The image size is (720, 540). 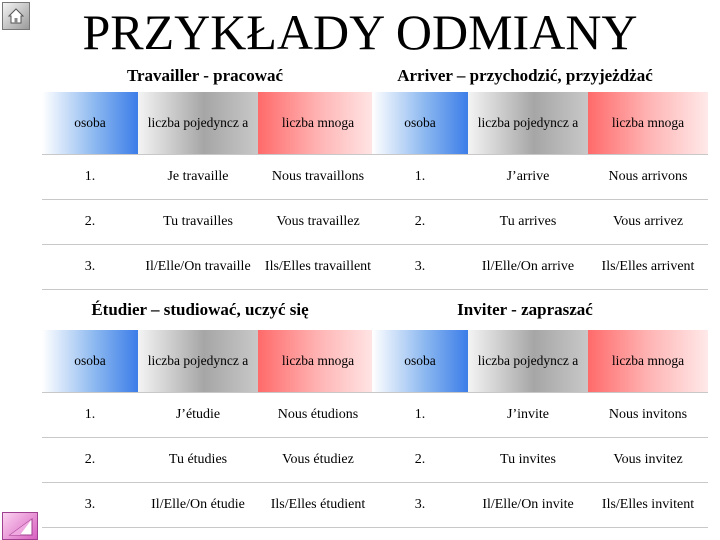 I want to click on table-row: 2. Tu arrives Vous arrivez, so click(x=540, y=222).